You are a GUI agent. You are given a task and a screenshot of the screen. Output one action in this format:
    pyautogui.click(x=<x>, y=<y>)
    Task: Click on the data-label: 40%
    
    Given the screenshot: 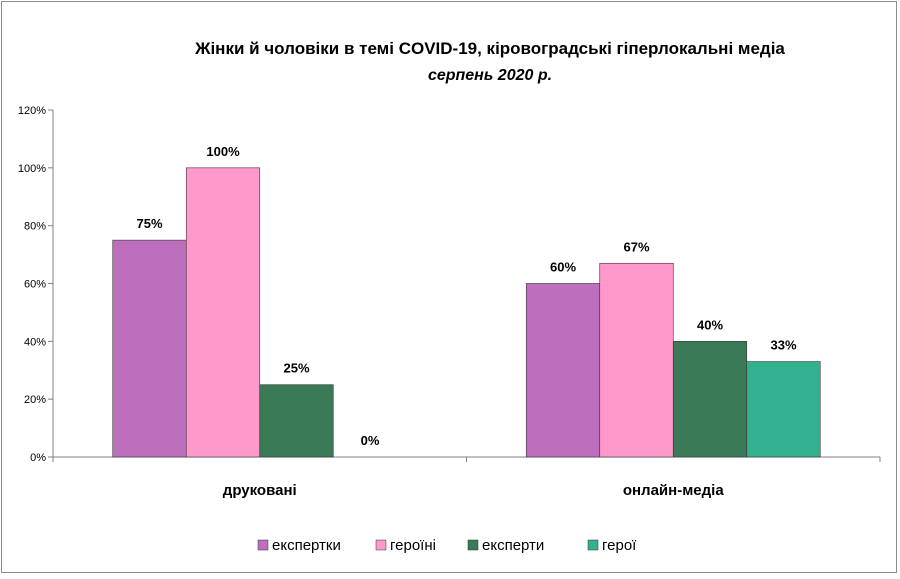 What is the action you would take?
    pyautogui.click(x=710, y=324)
    